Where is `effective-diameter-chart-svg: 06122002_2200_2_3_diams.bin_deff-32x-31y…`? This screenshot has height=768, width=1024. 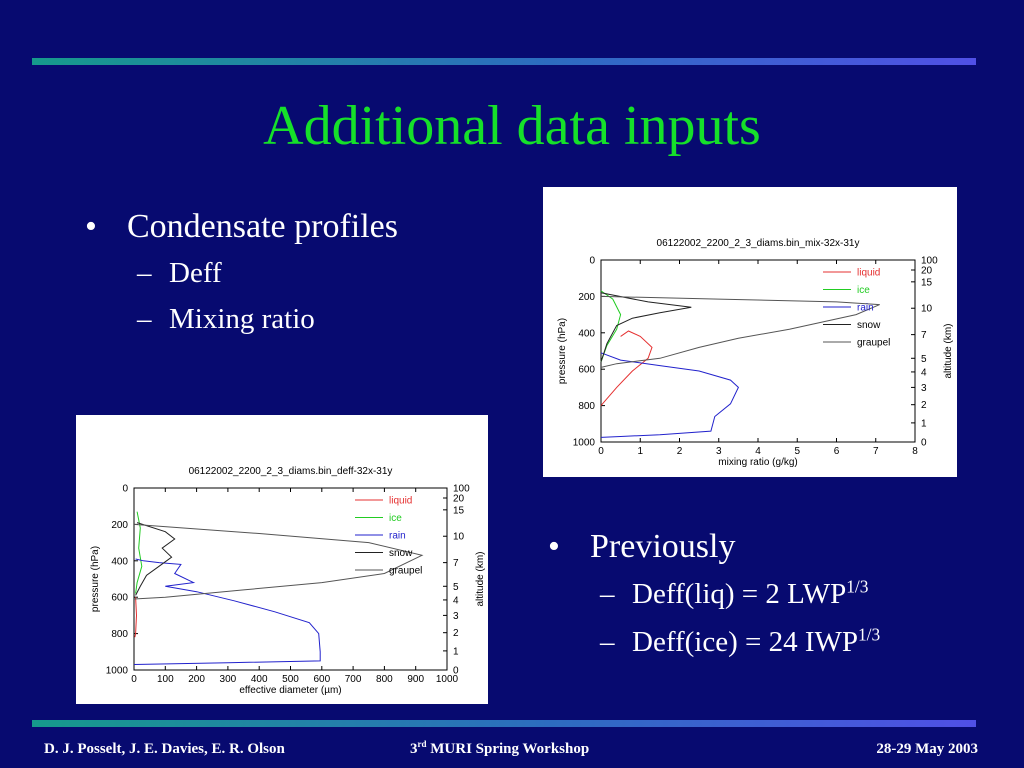
effective-diameter-chart-svg: 06122002_2200_2_3_diams.bin_deff-32x-31y… is located at coordinates (288, 581).